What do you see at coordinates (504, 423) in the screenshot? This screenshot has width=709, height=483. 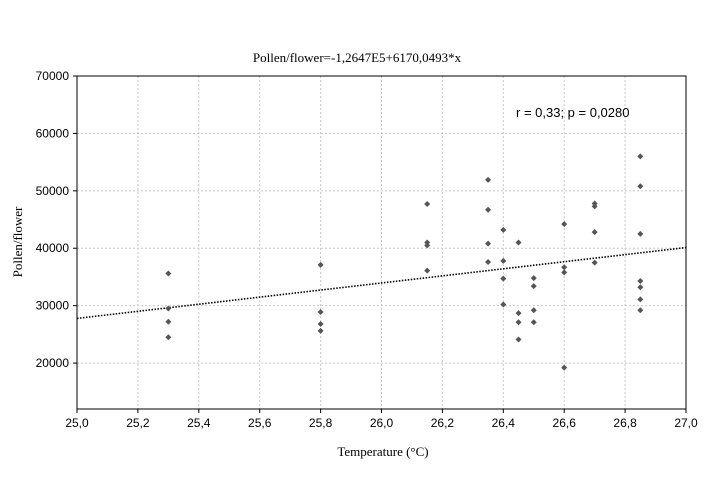 I see `x-tick-label: 26,4` at bounding box center [504, 423].